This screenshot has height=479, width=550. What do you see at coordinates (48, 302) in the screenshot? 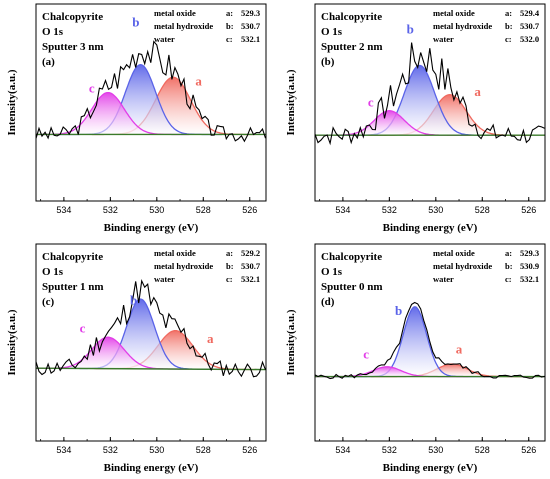
I see `panel-label: (c)` at bounding box center [48, 302].